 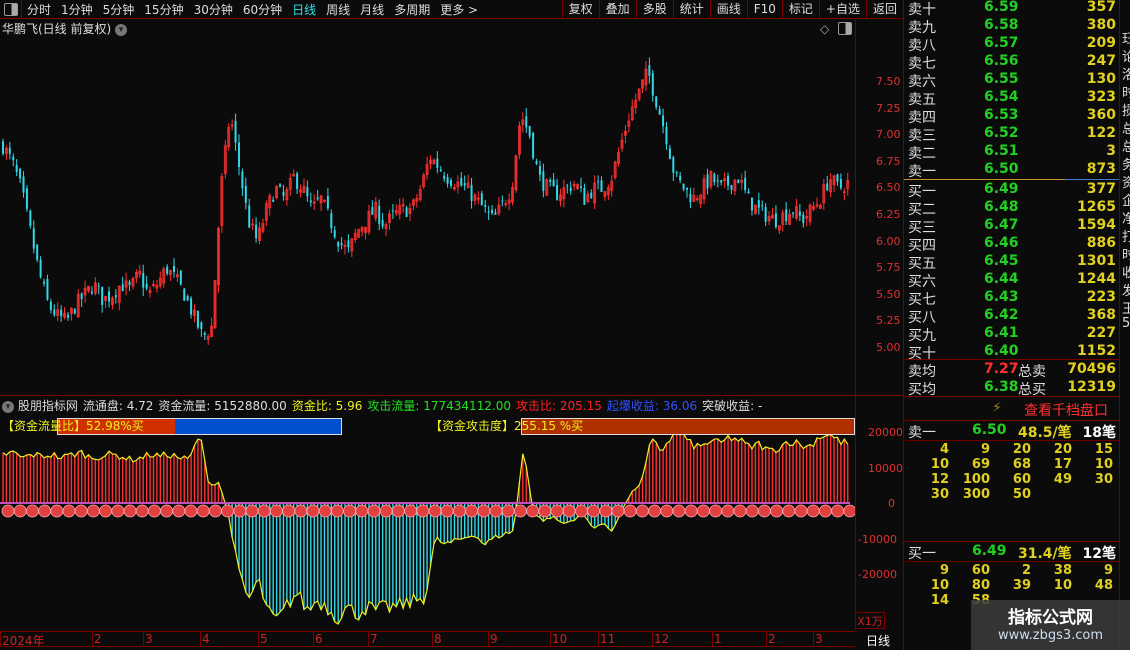 I want to click on book-row: 买四 6.46 886, so click(x=1013, y=244).